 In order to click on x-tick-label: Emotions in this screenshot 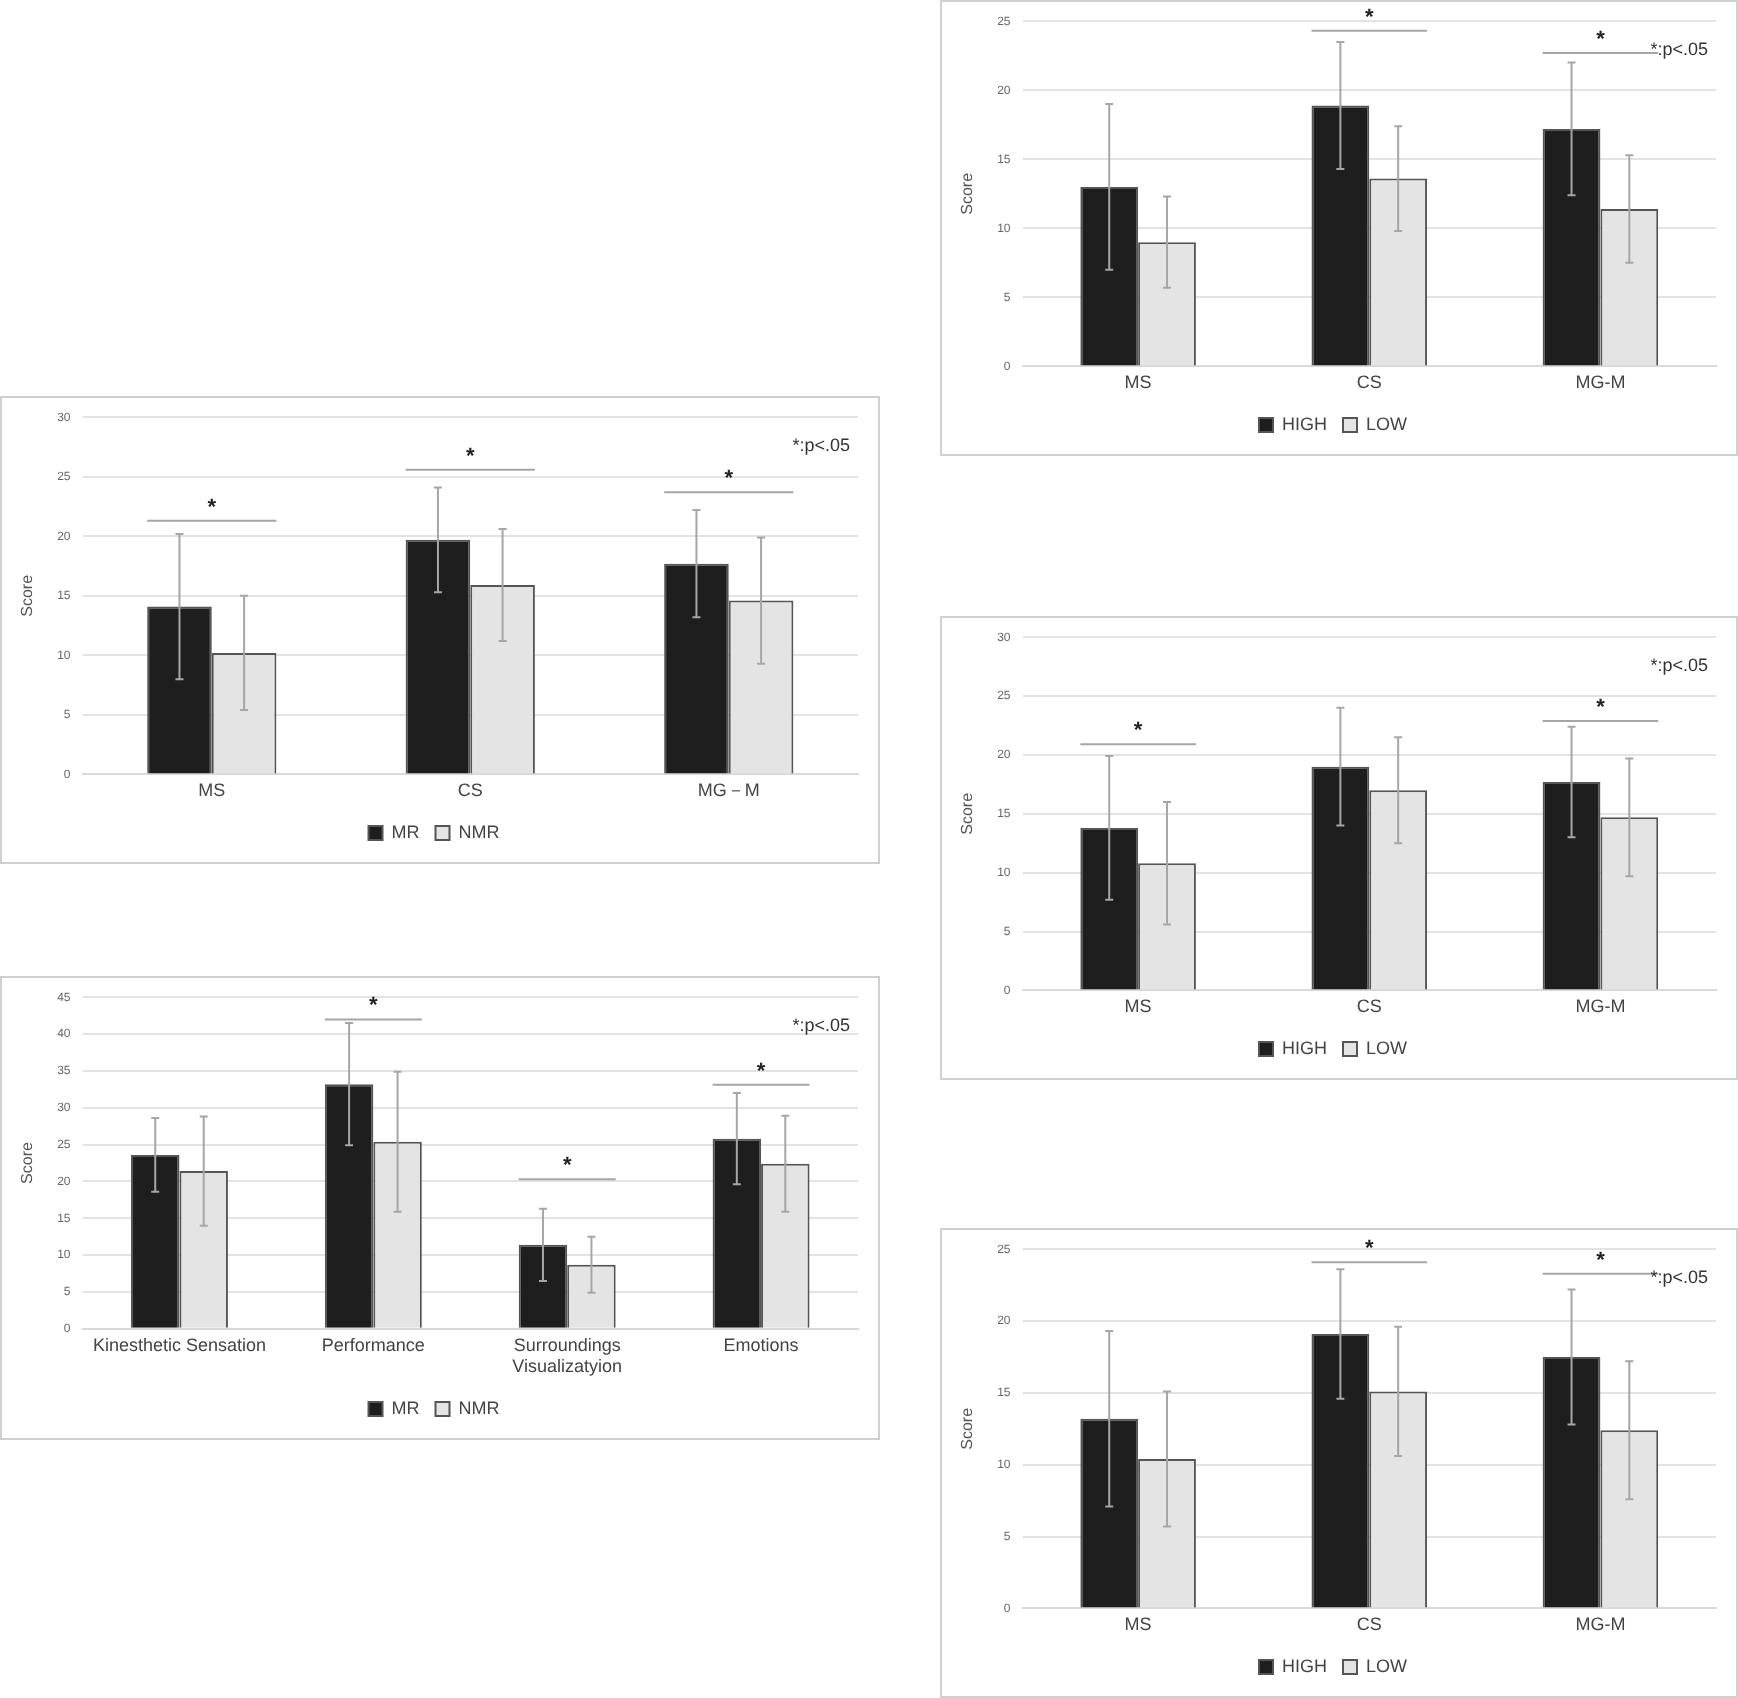, I will do `click(761, 1344)`.